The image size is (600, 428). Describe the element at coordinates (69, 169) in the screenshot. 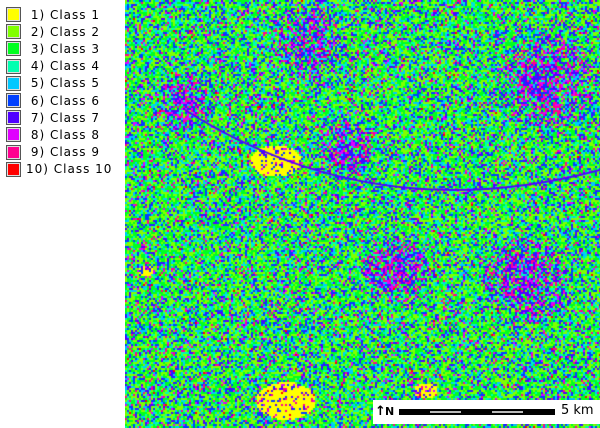

I see `legend-label: 10) Class 10` at that location.